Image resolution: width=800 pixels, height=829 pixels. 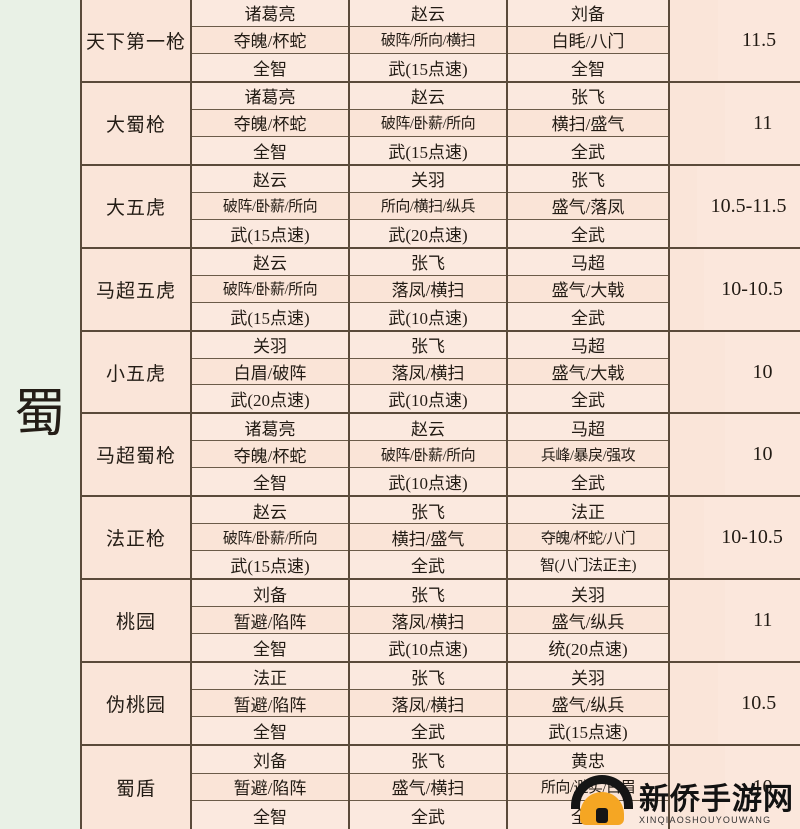 I want to click on hero-column-2: 张飞 落凤/横扫 全武, so click(x=429, y=704).